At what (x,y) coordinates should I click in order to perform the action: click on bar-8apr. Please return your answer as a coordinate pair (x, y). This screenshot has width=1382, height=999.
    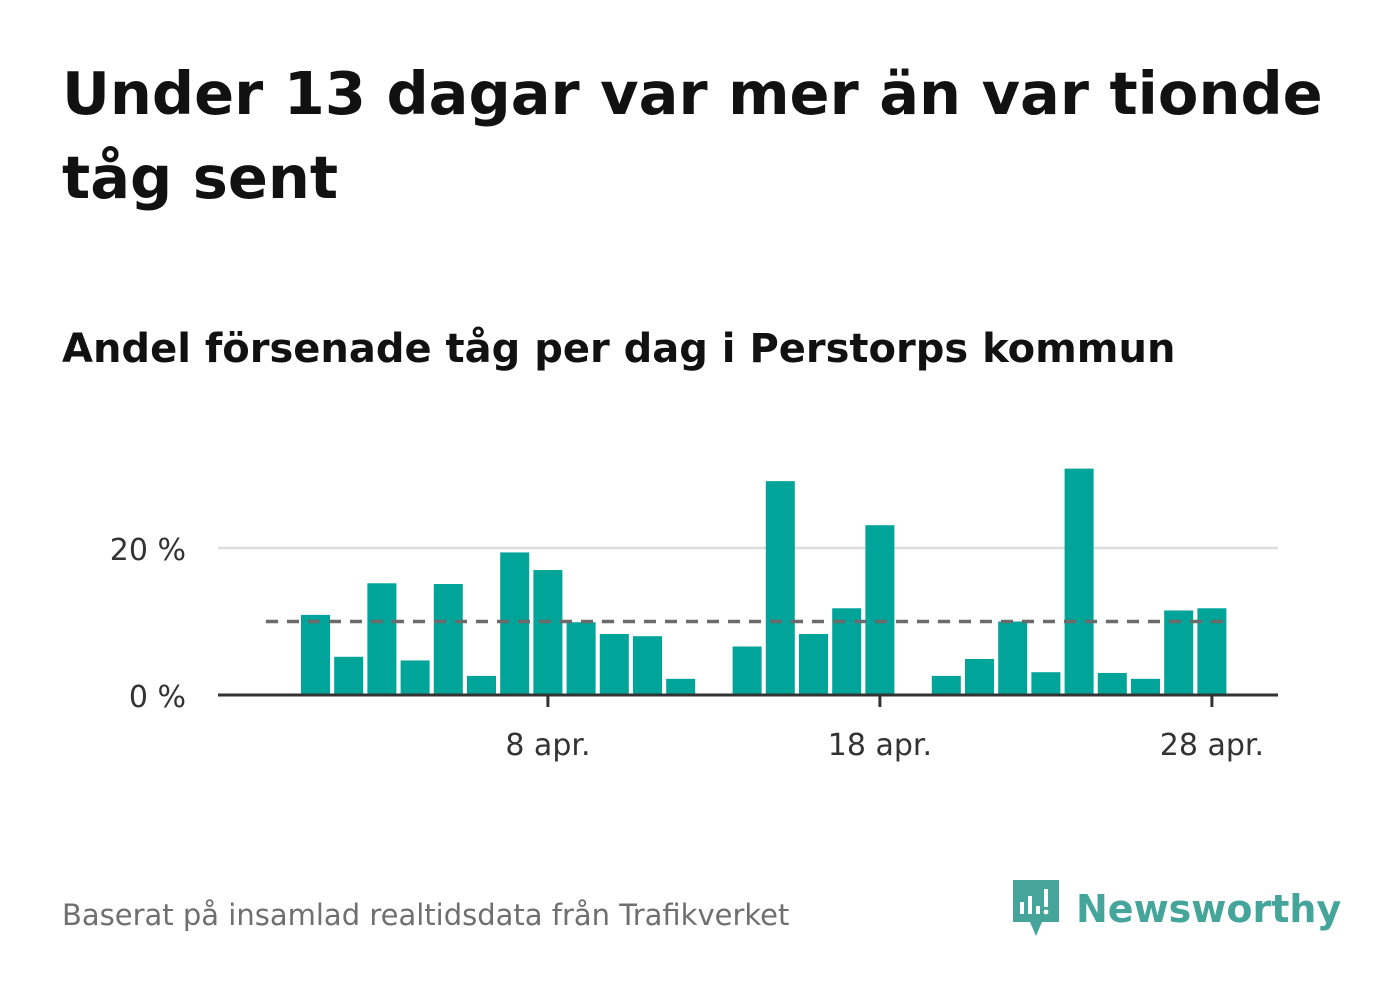
    Looking at the image, I should click on (548, 632).